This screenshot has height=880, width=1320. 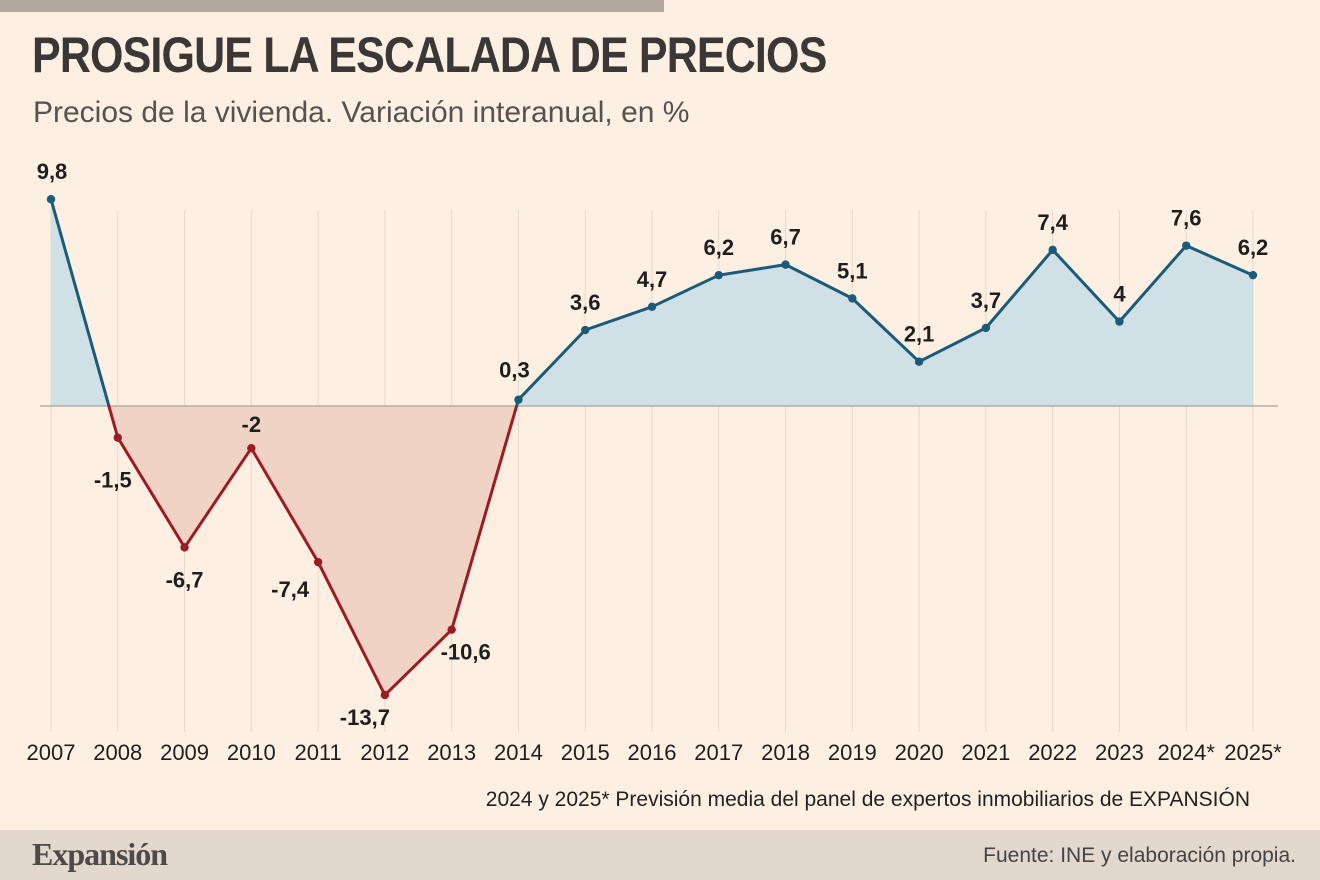 What do you see at coordinates (332, 6) in the screenshot?
I see `top-accent-bar` at bounding box center [332, 6].